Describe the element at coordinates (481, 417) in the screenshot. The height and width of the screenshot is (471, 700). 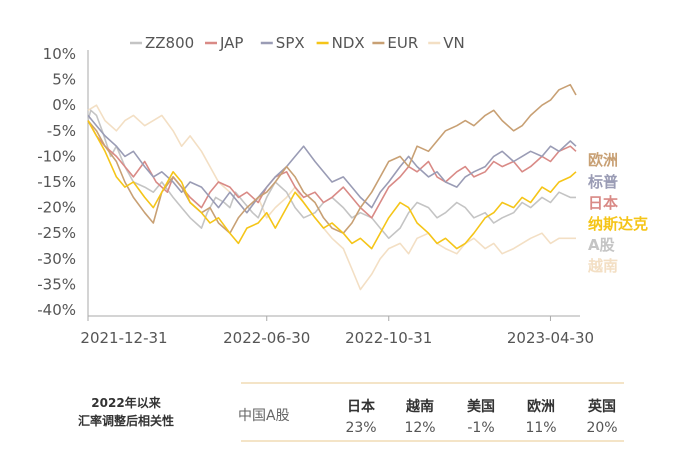
I see `table-columns: 日本 23% 越南 12% 美国 -1% 欧洲 11% 英国 20%` at that location.